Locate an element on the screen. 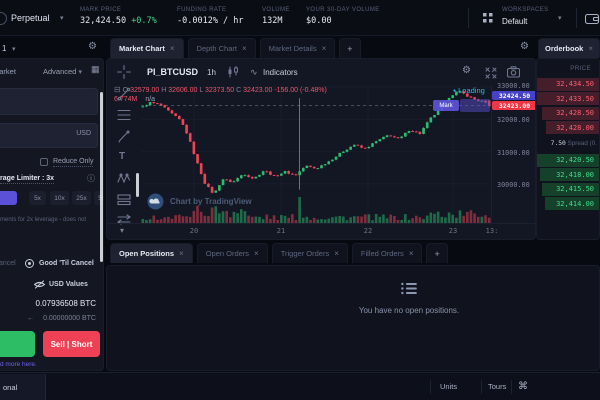 This screenshot has width=600, height=400. chart-interval: 1h is located at coordinates (211, 72).